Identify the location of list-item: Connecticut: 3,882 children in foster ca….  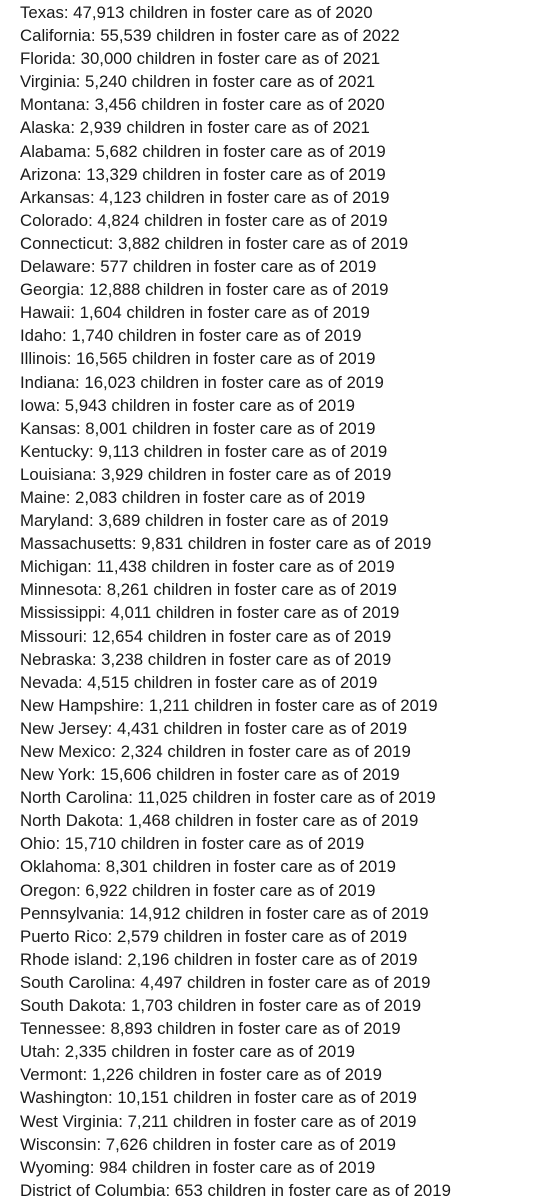
(214, 243).